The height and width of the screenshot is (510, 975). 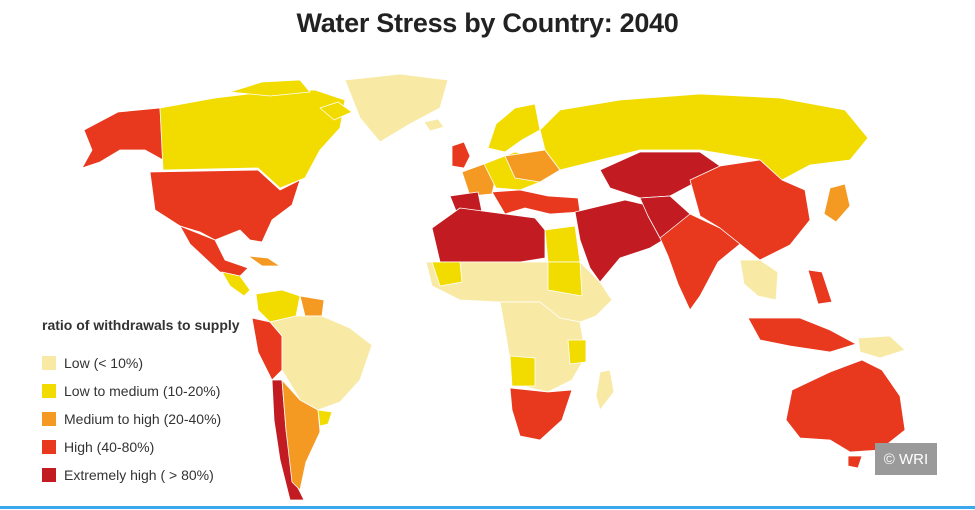 What do you see at coordinates (461, 155) in the screenshot?
I see `region-uk` at bounding box center [461, 155].